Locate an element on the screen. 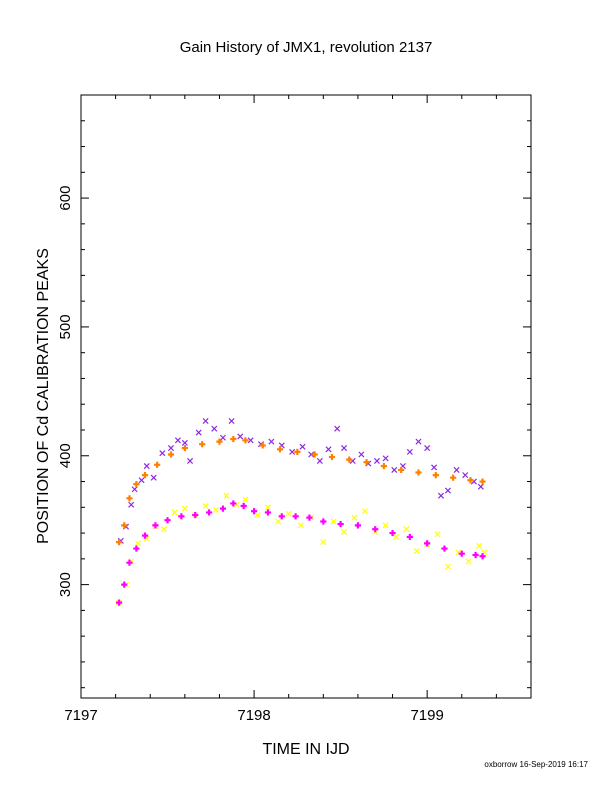 This screenshot has height=792, width=612. x-tick-label: 7198 is located at coordinates (253, 715).